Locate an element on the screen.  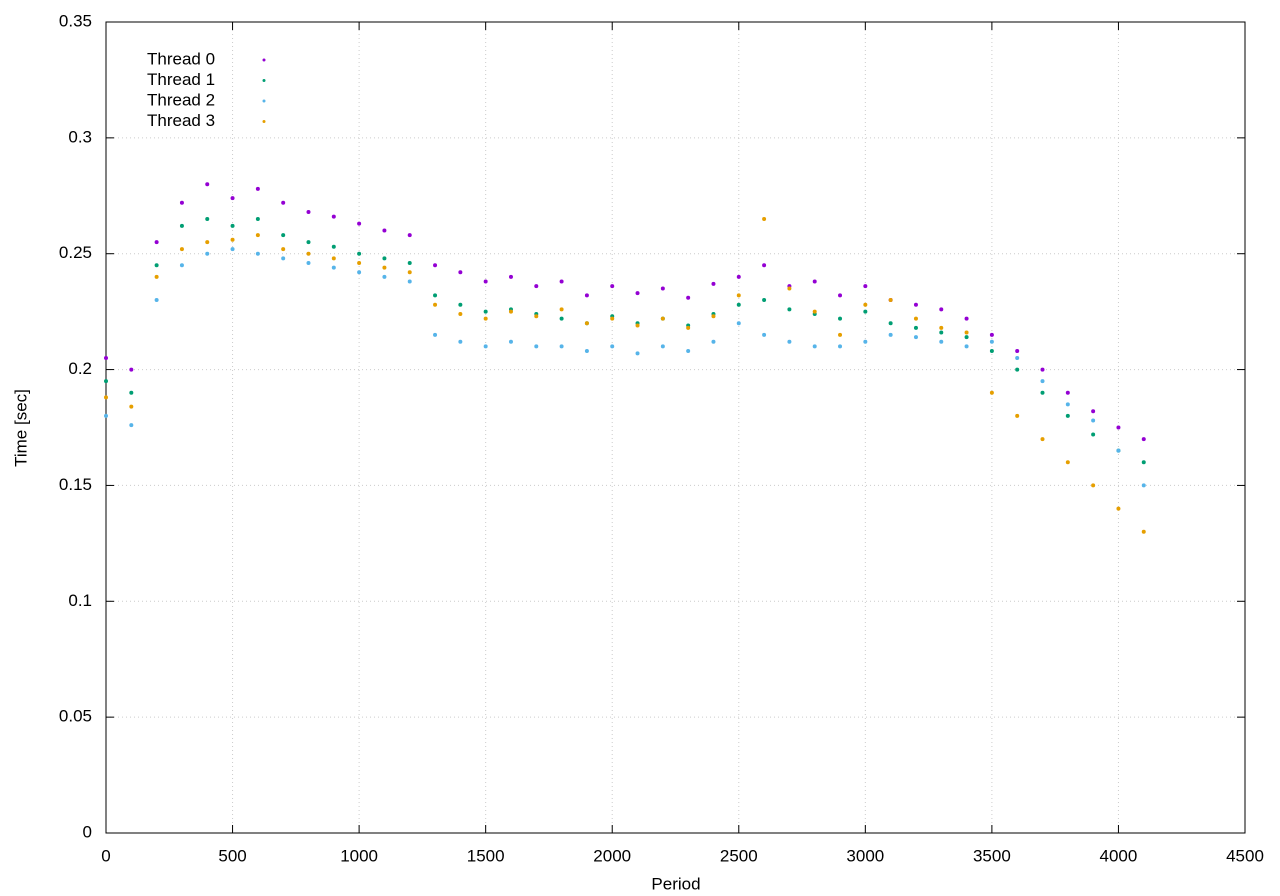
x-tick-label: 0 is located at coordinates (105, 855).